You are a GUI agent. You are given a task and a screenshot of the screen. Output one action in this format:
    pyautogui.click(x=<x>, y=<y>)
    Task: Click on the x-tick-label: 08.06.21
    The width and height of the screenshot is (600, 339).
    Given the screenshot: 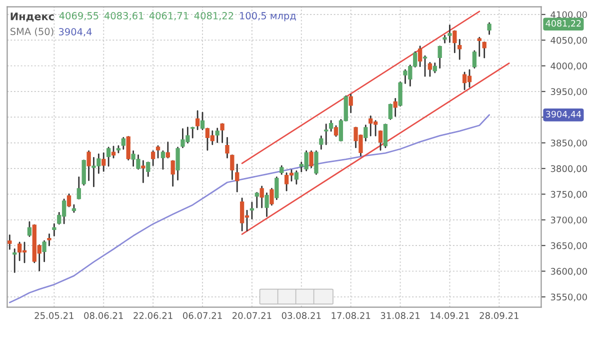 What is the action you would take?
    pyautogui.click(x=103, y=315)
    